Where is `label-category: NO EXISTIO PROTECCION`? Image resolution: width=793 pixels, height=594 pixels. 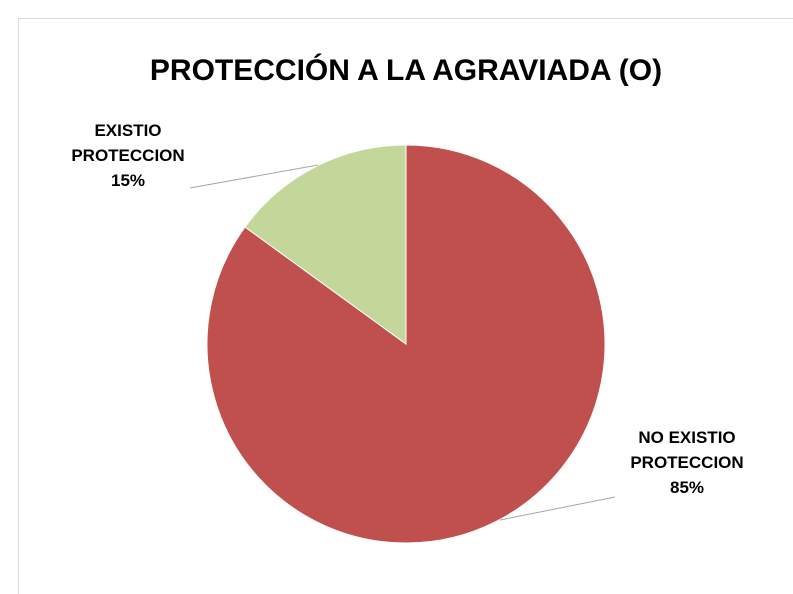
label-category: NO EXISTIO PROTECCION is located at coordinates (687, 450).